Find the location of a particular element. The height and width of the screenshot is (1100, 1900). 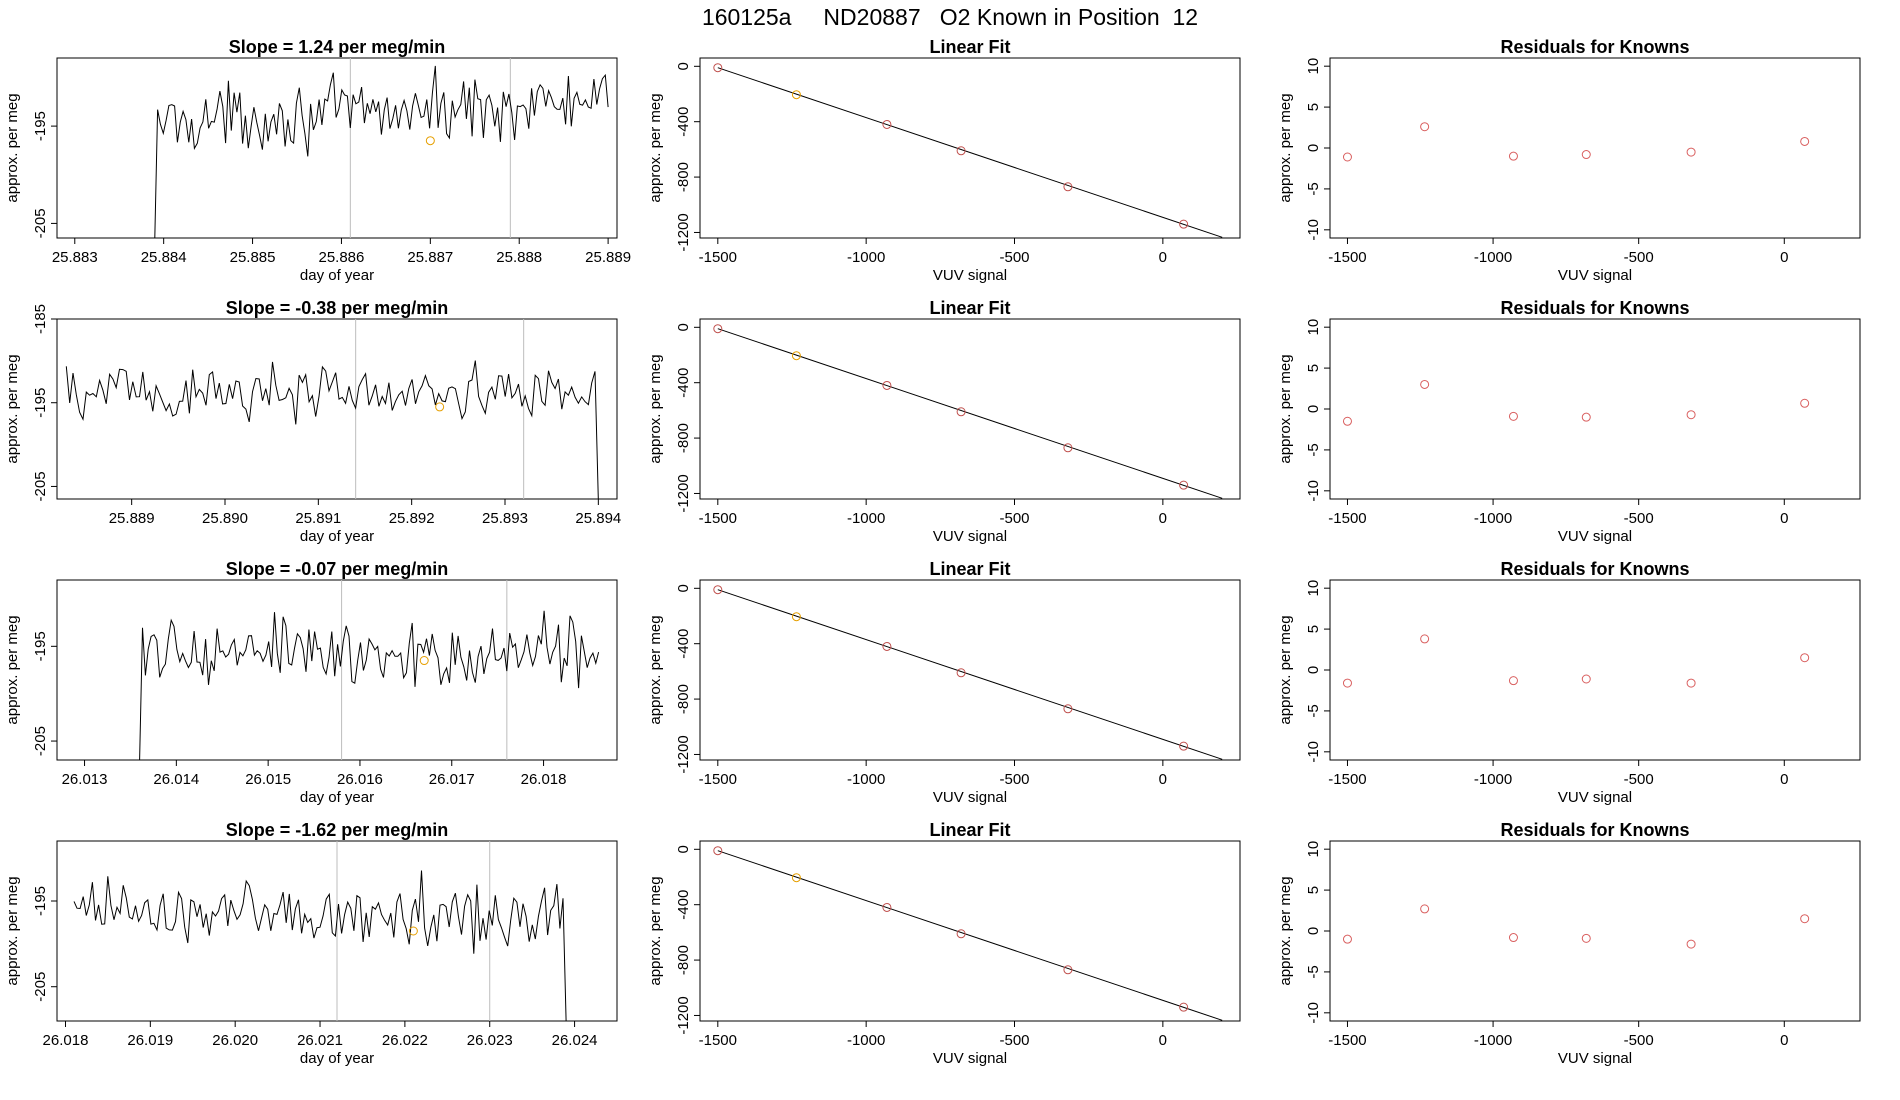

plot-2-1-ylabel: approx. per meg is located at coordinates (12, 408).